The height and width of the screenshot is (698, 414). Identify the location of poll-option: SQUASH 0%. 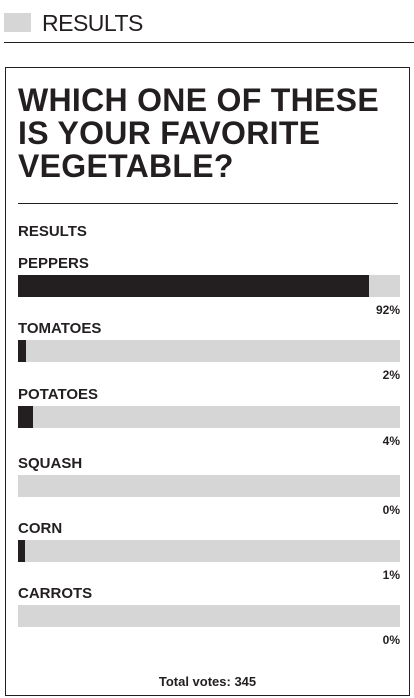
(209, 487).